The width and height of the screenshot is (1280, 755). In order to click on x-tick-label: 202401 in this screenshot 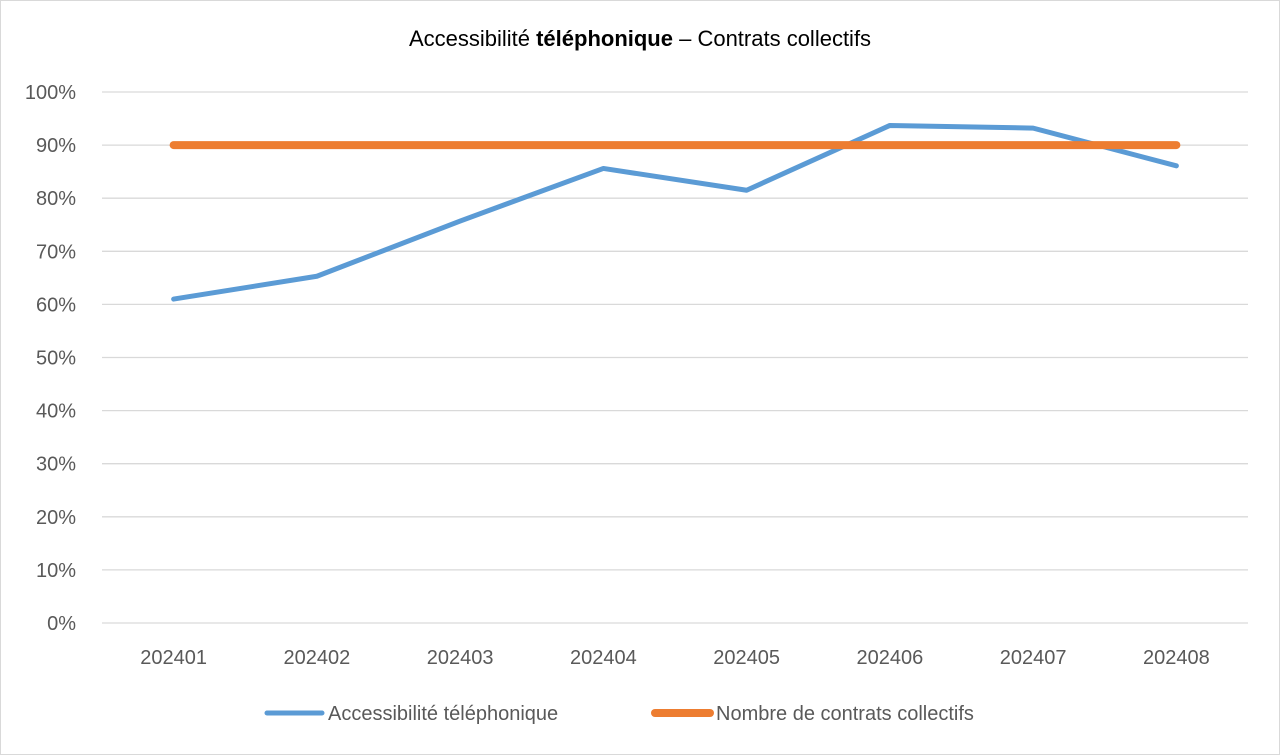, I will do `click(173, 658)`.